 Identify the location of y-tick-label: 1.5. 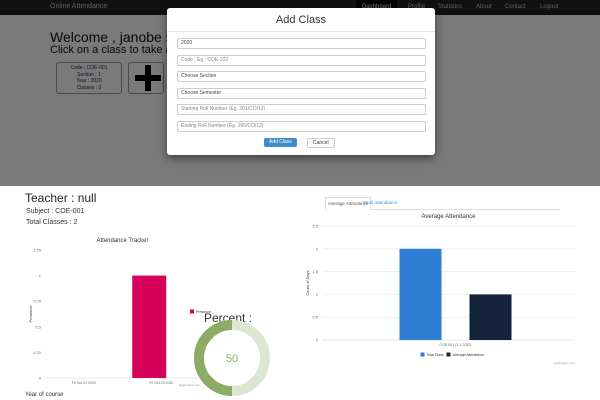
(315, 271).